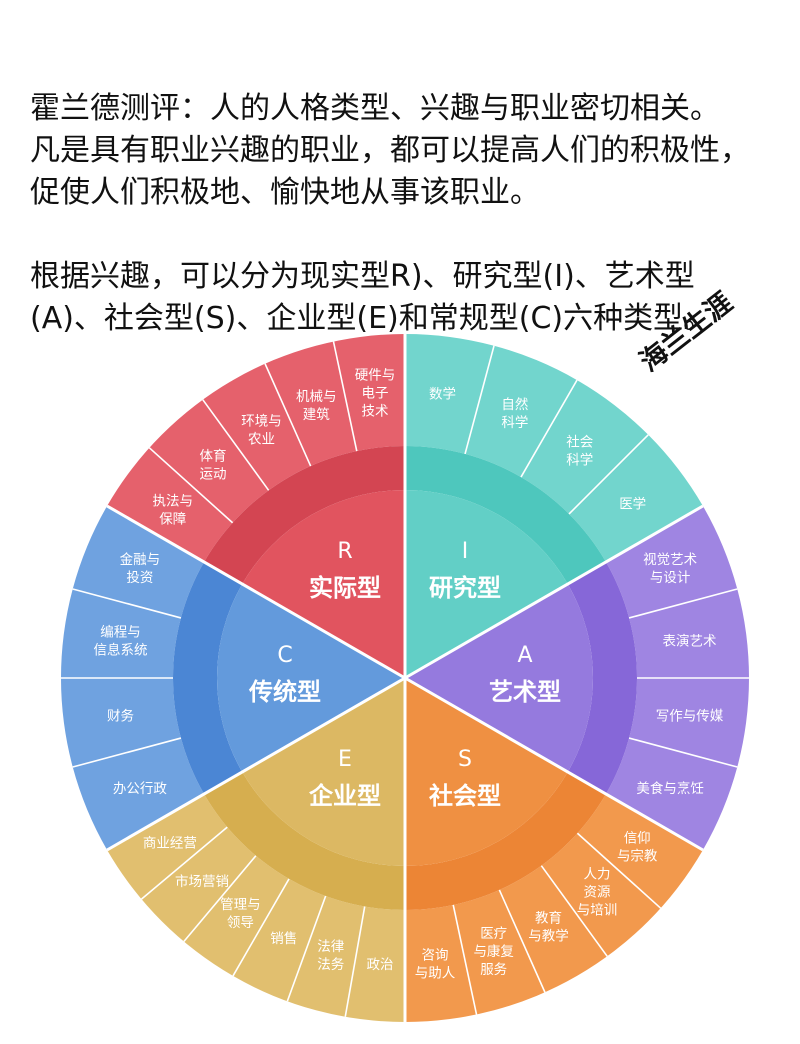 The height and width of the screenshot is (1044, 800). Describe the element at coordinates (208, 678) in the screenshot. I see `sector-ring-c` at that location.